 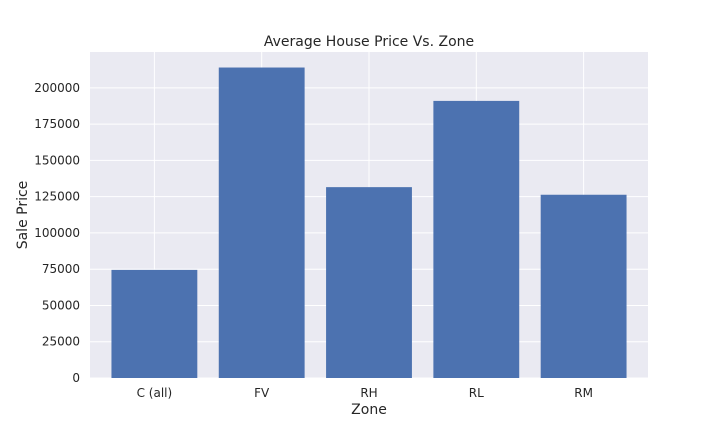 I want to click on y-tick-label: 75000, so click(x=61, y=269).